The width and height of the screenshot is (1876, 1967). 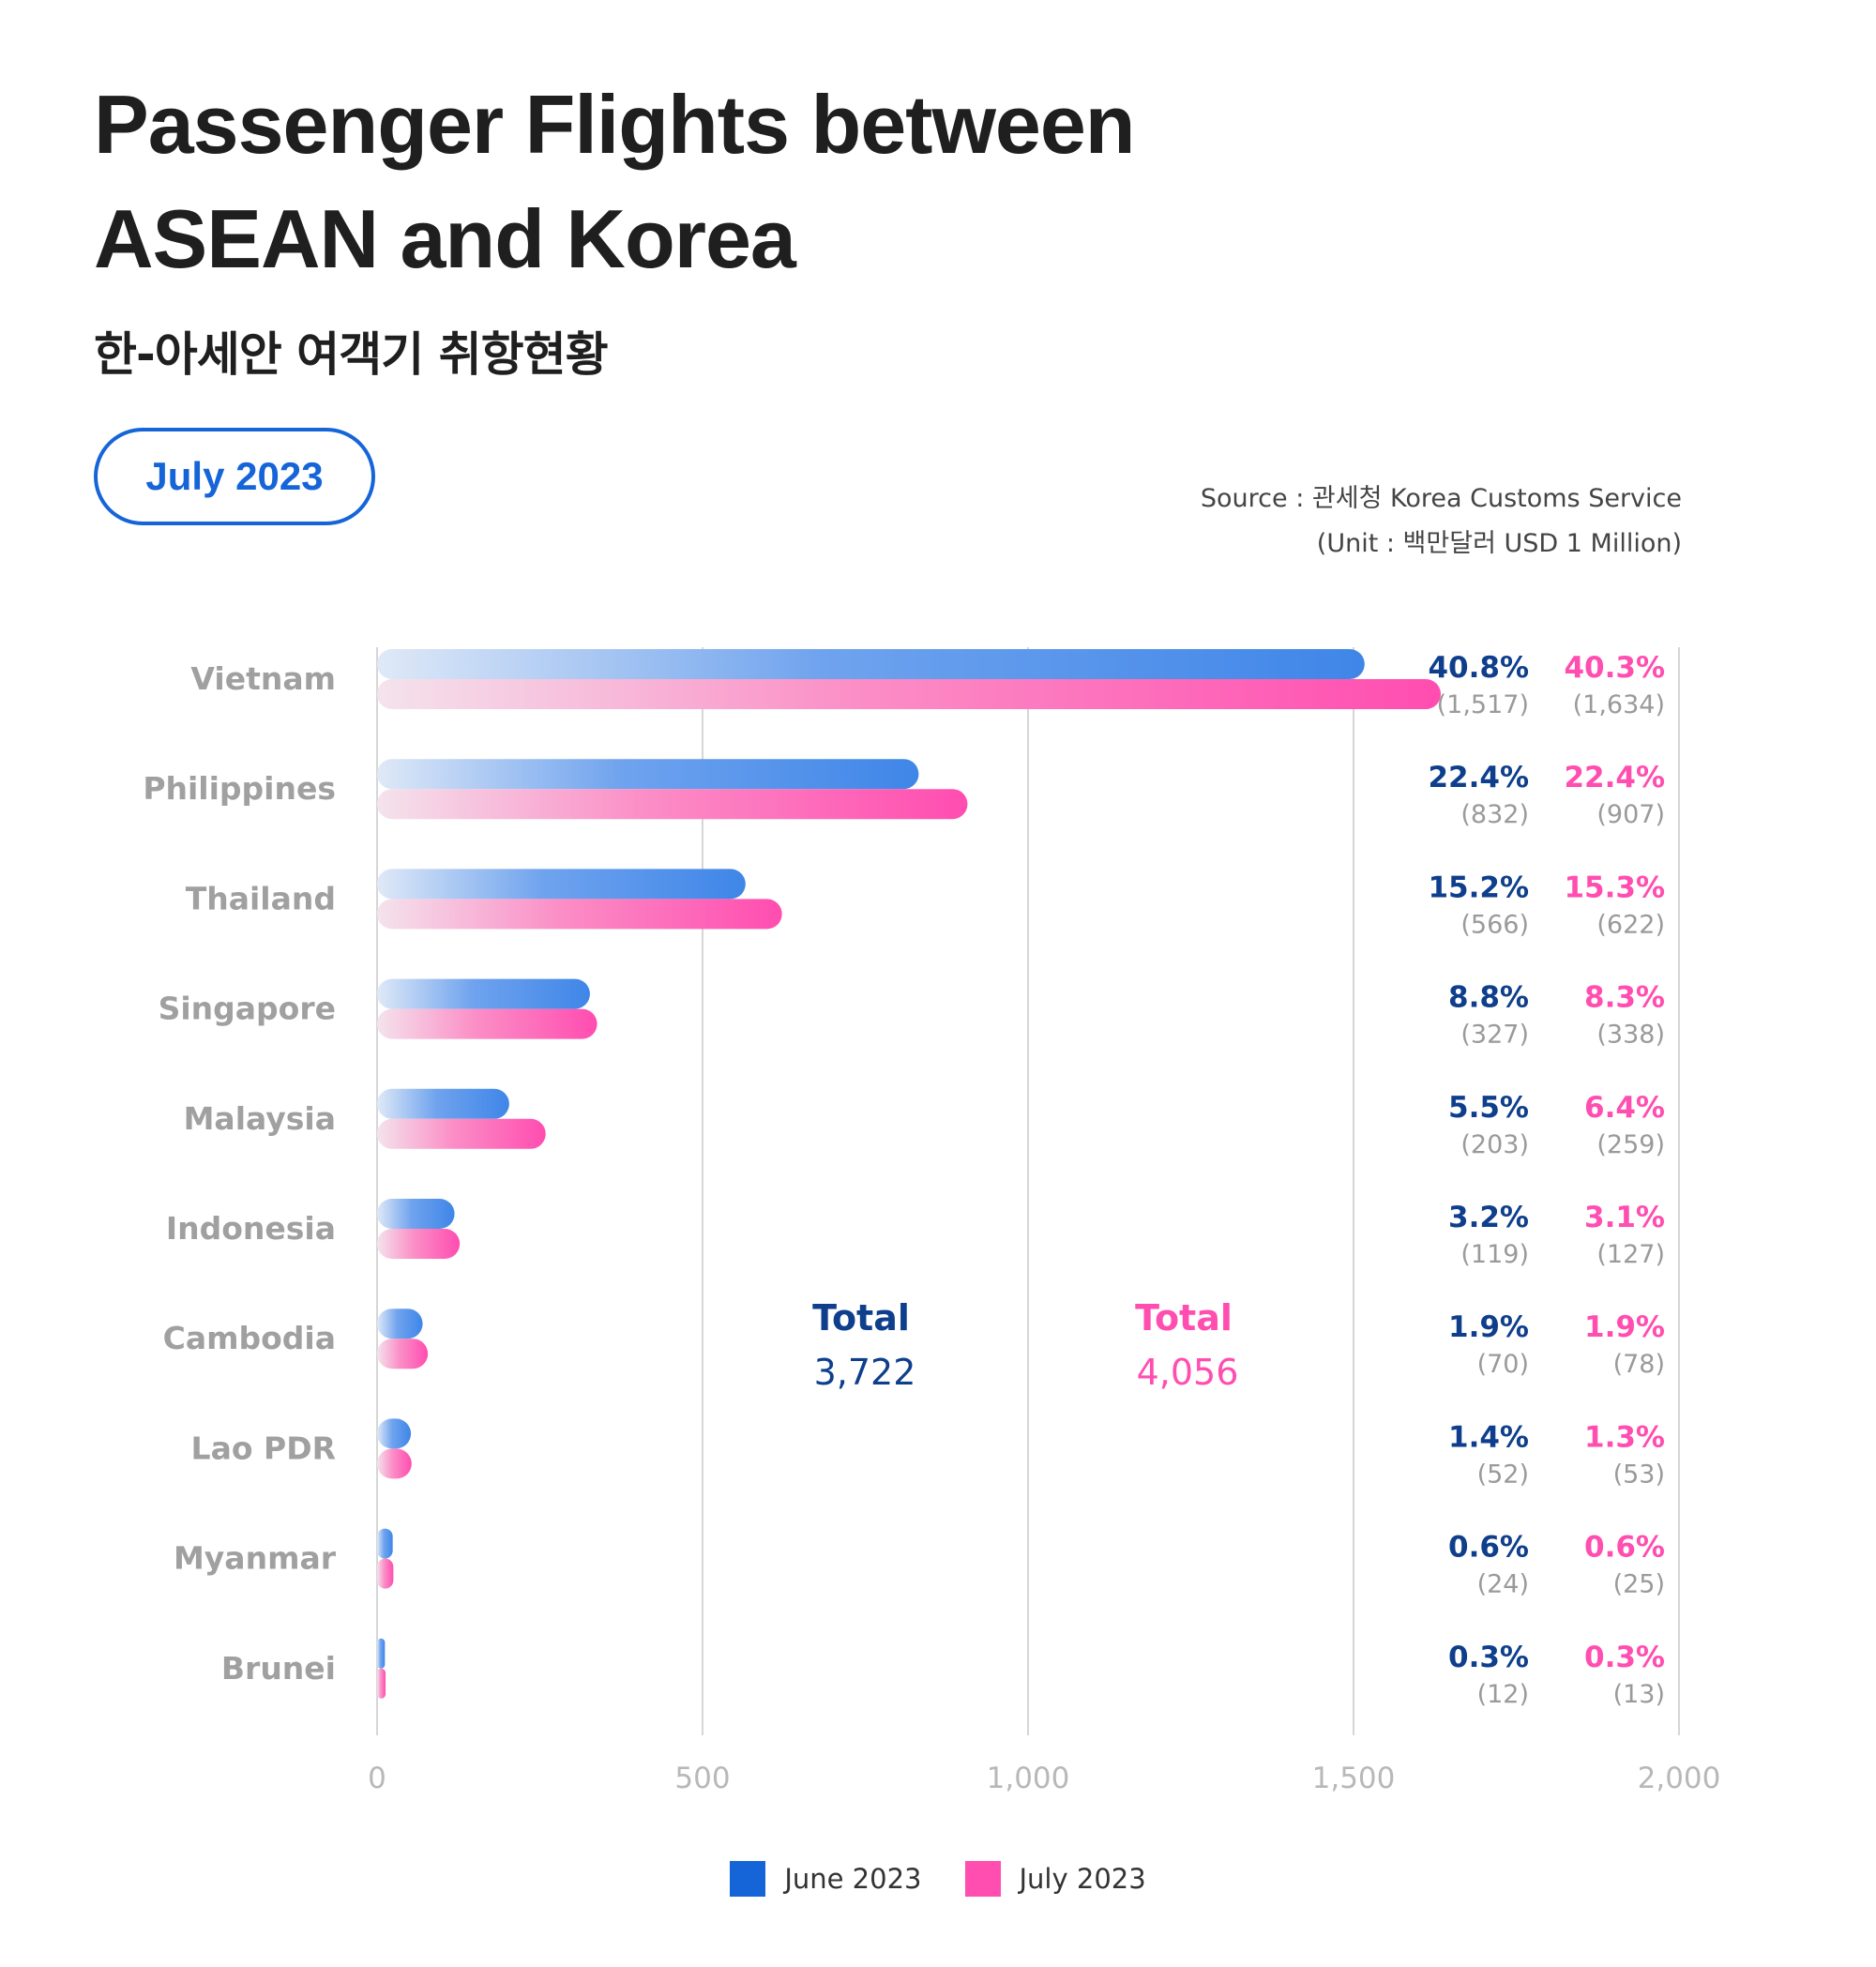 What do you see at coordinates (234, 476) in the screenshot?
I see `period-badge: July 2023` at bounding box center [234, 476].